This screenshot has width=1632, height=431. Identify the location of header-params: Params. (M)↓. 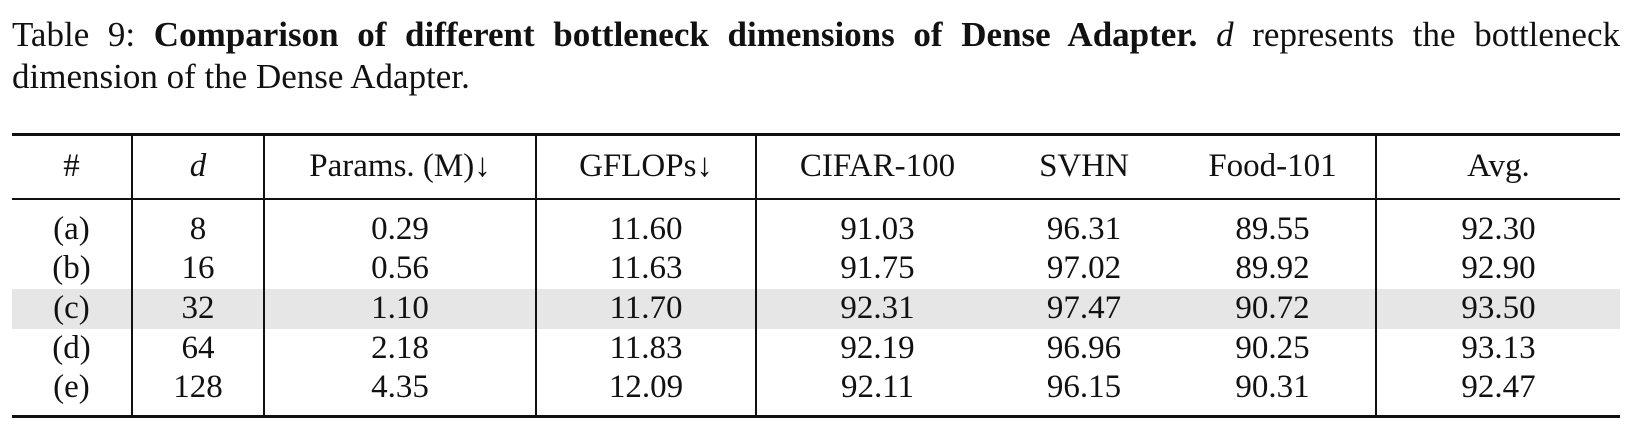
(400, 166).